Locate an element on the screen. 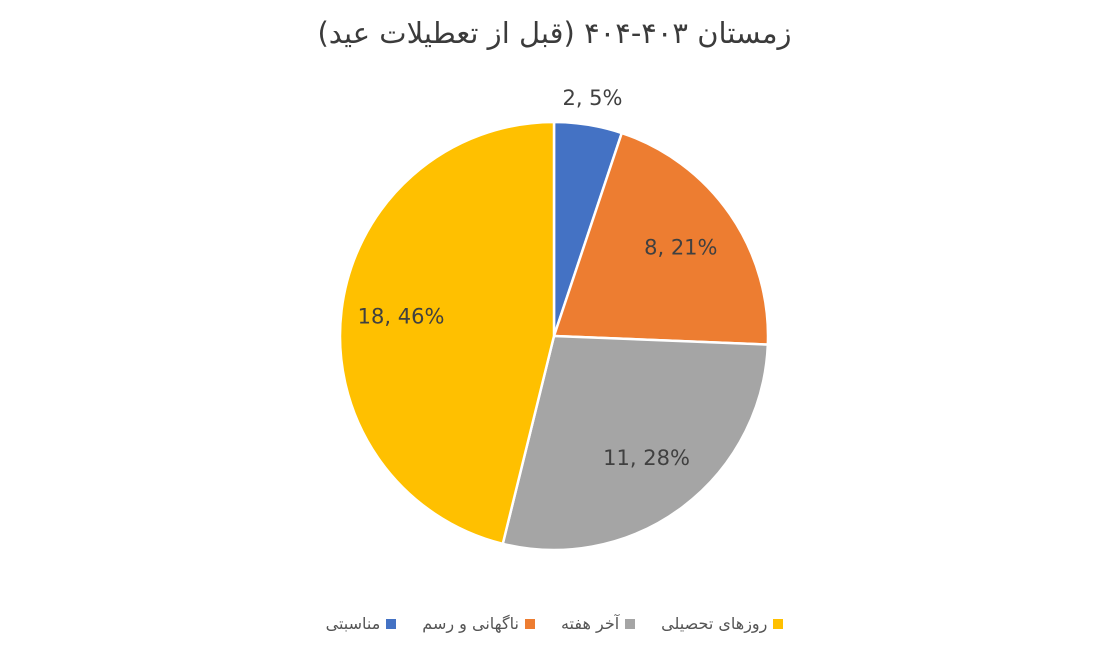  chart-title: زمستان ۴۰۳-۴۰۴ (قبل از تعطیلات عید) is located at coordinates (554, 33).